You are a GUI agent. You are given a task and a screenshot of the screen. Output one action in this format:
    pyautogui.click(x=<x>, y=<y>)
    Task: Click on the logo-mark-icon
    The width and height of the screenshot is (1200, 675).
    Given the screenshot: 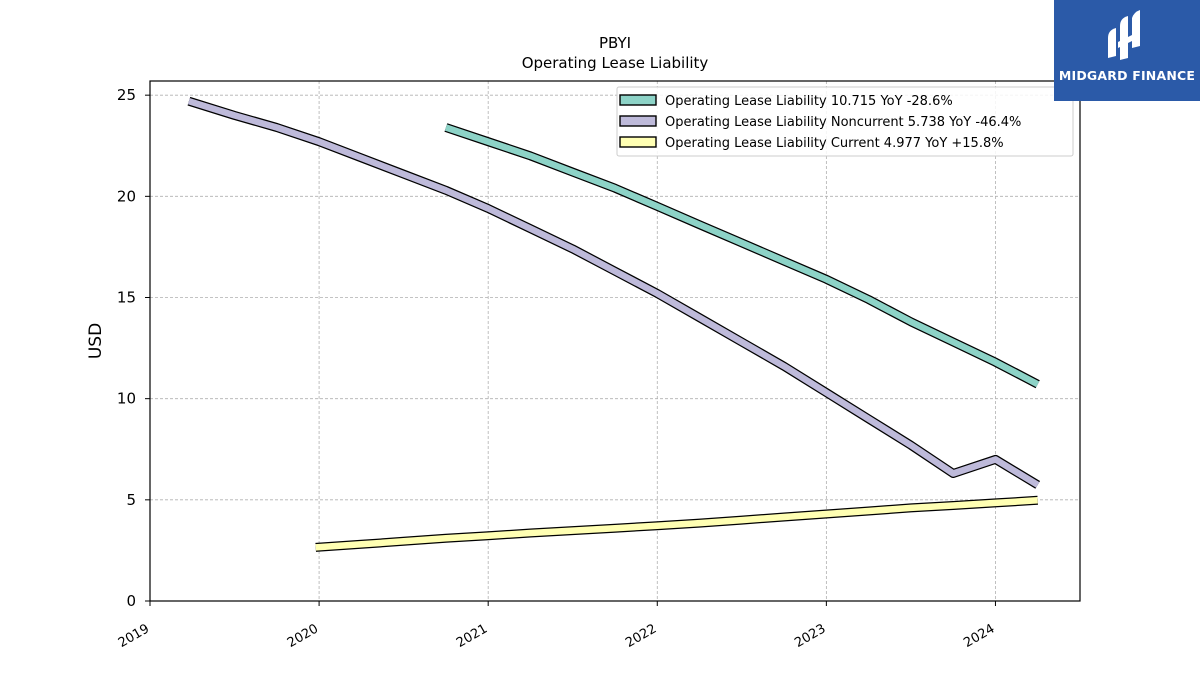 What is the action you would take?
    pyautogui.click(x=1124, y=35)
    